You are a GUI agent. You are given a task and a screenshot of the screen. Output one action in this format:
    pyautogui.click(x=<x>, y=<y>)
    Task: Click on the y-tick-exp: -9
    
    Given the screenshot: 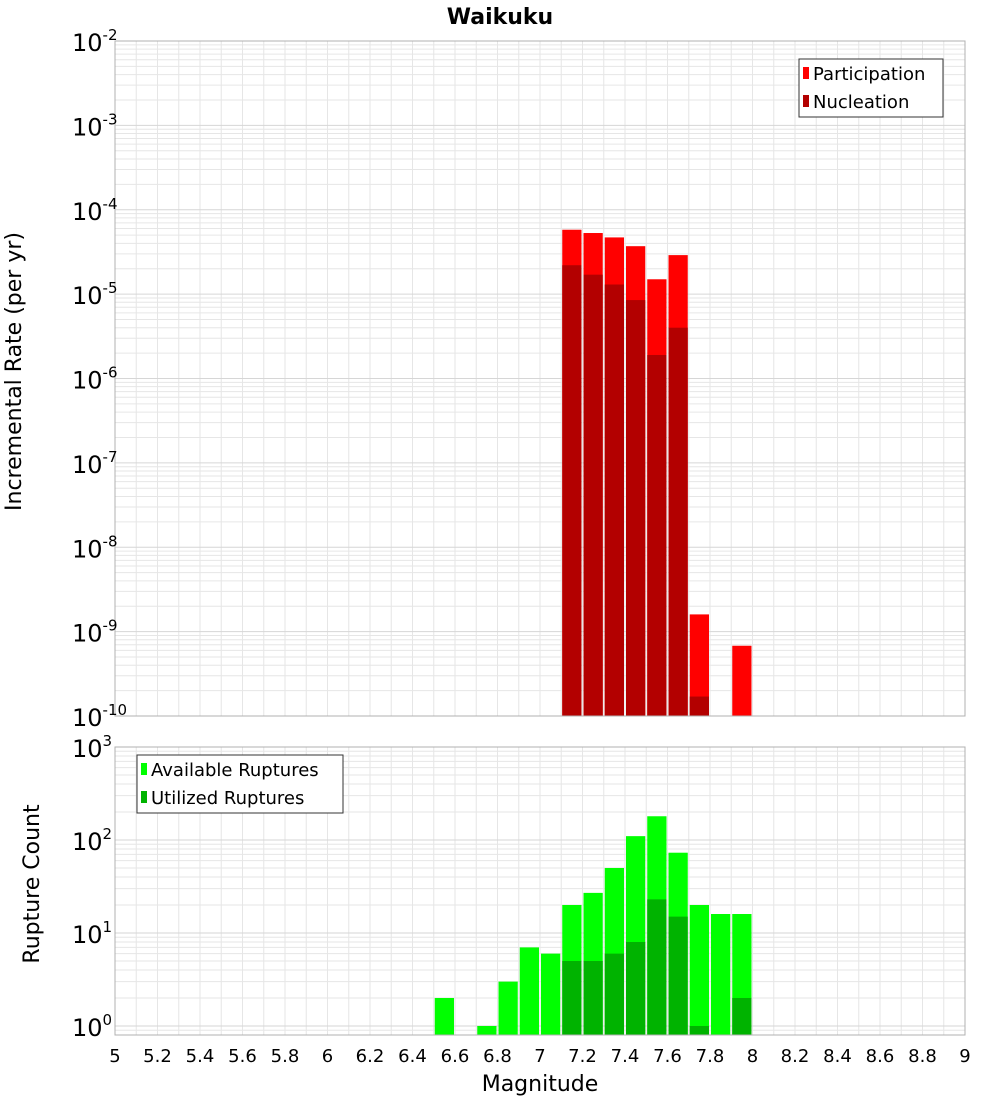 What is the action you would take?
    pyautogui.click(x=110, y=626)
    